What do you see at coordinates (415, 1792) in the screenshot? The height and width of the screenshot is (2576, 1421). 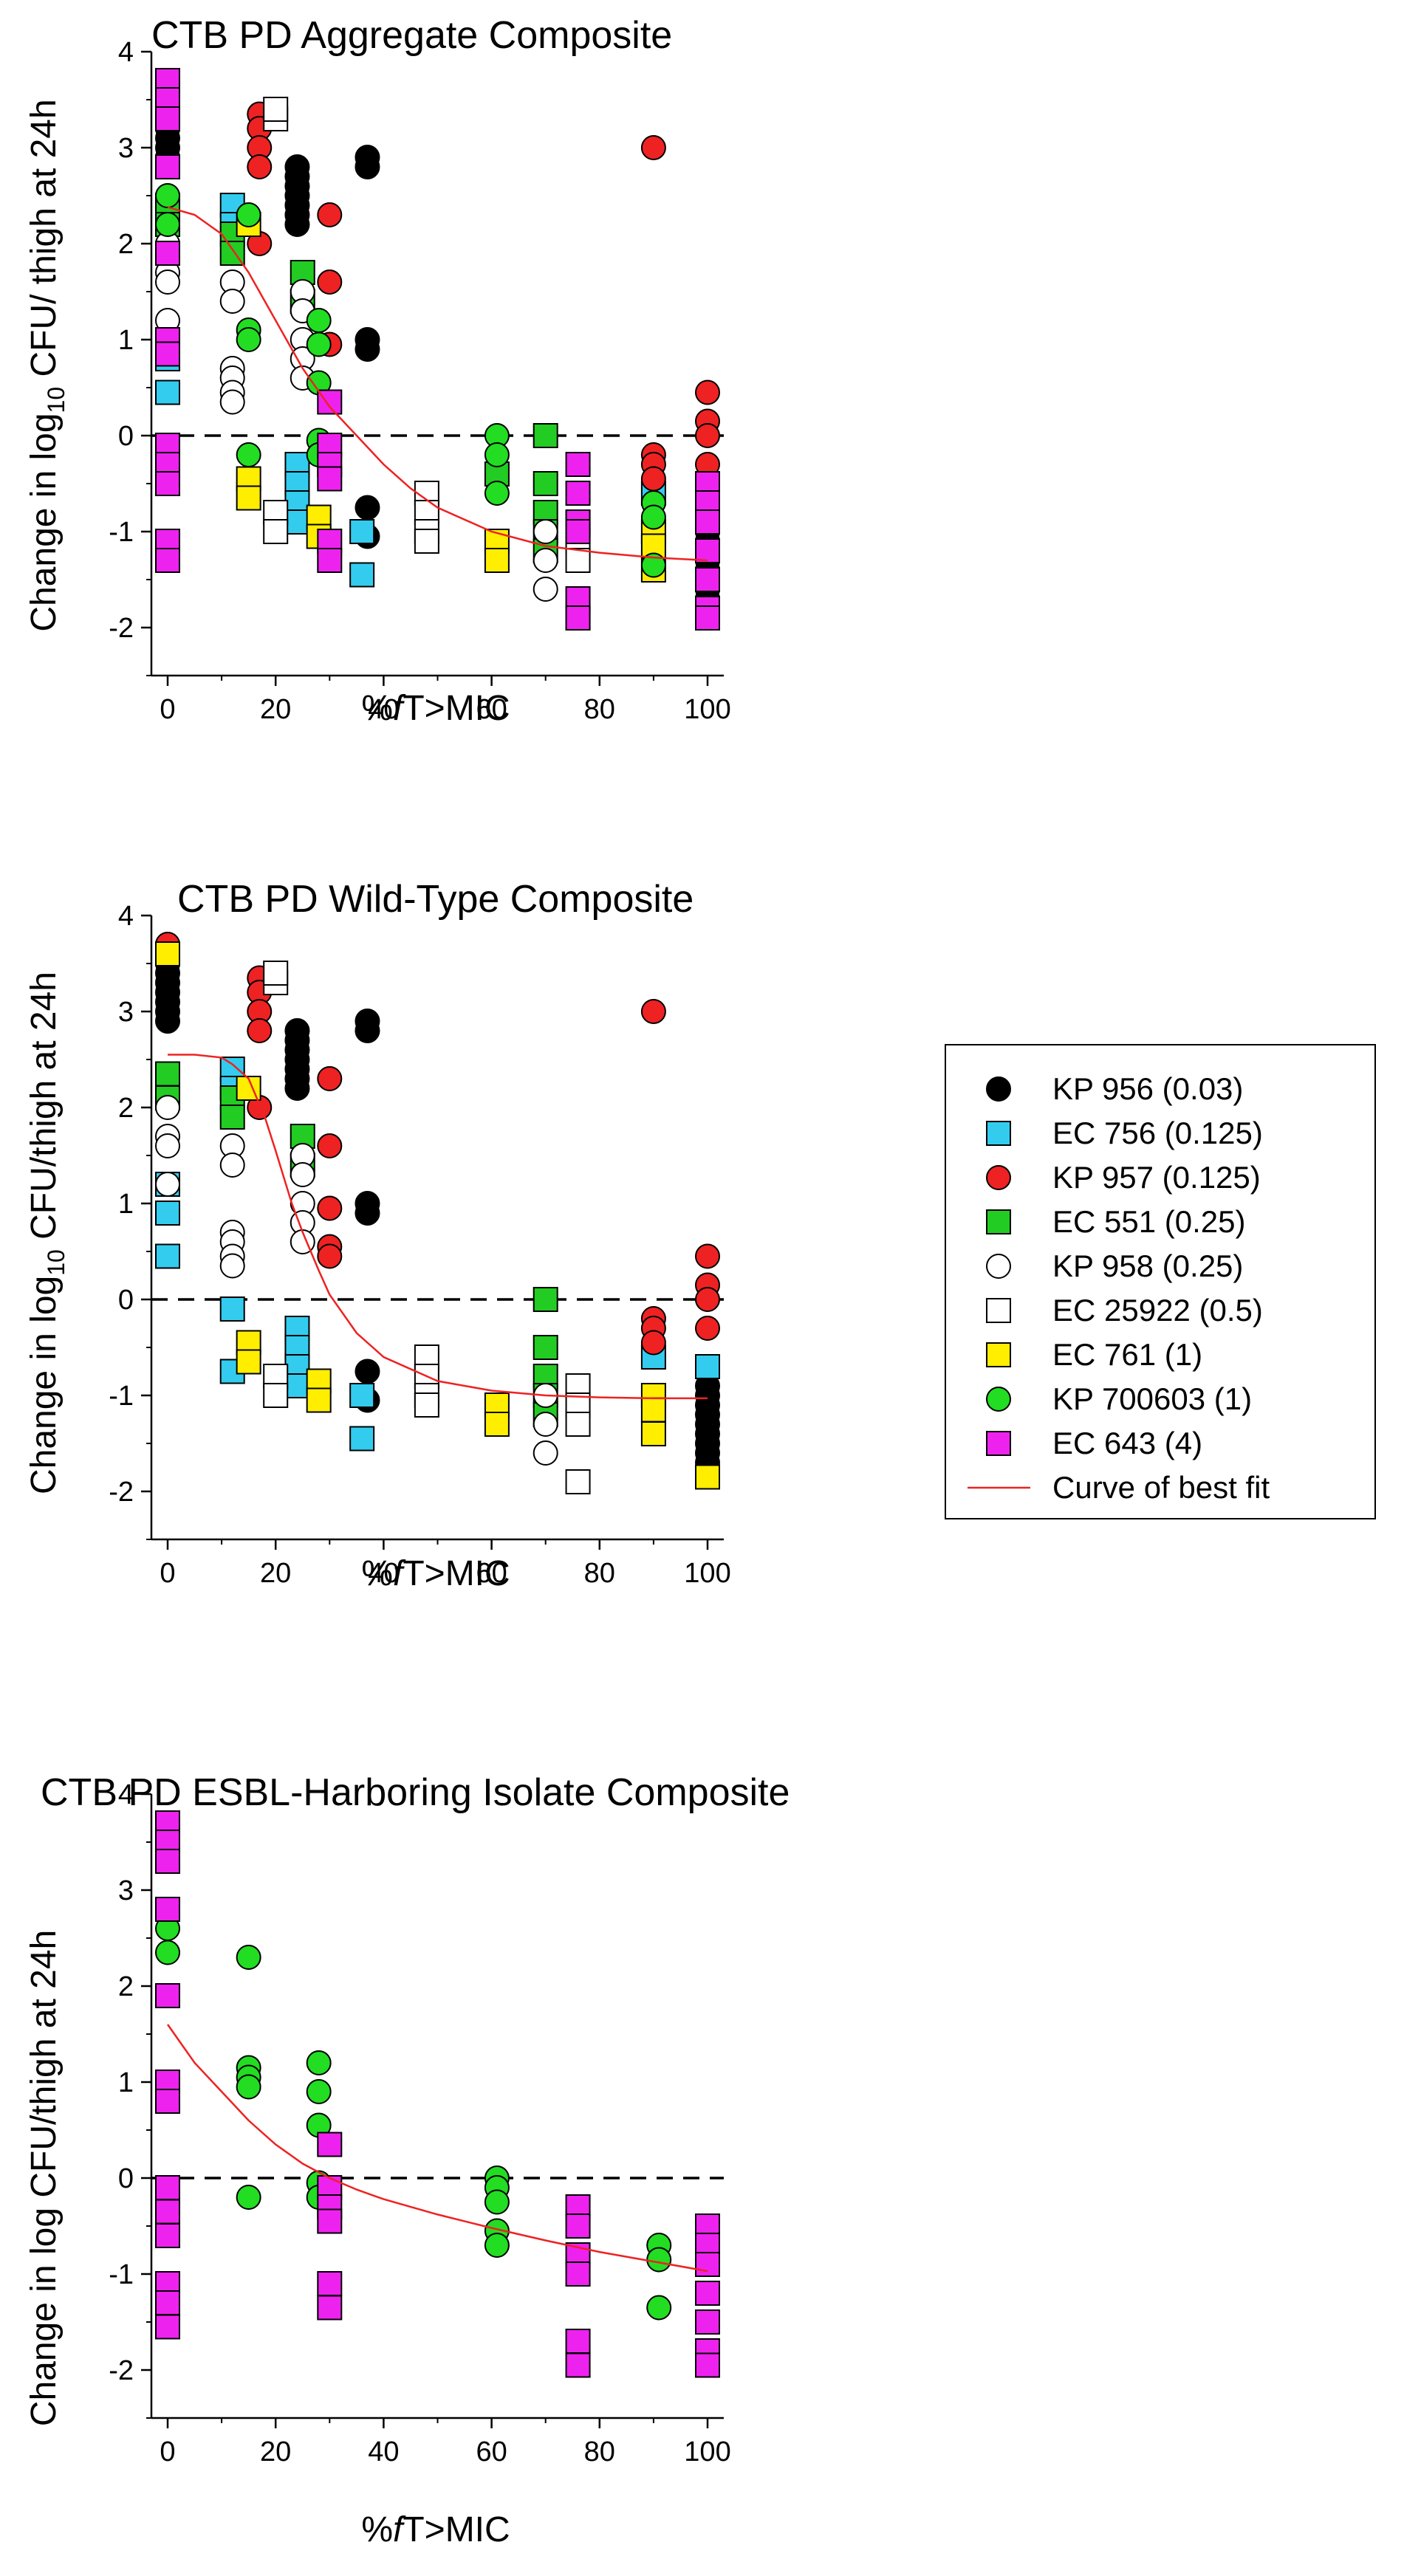 I see `panel-title: CTB PD ESBL-Harboring Isolate Composite` at bounding box center [415, 1792].